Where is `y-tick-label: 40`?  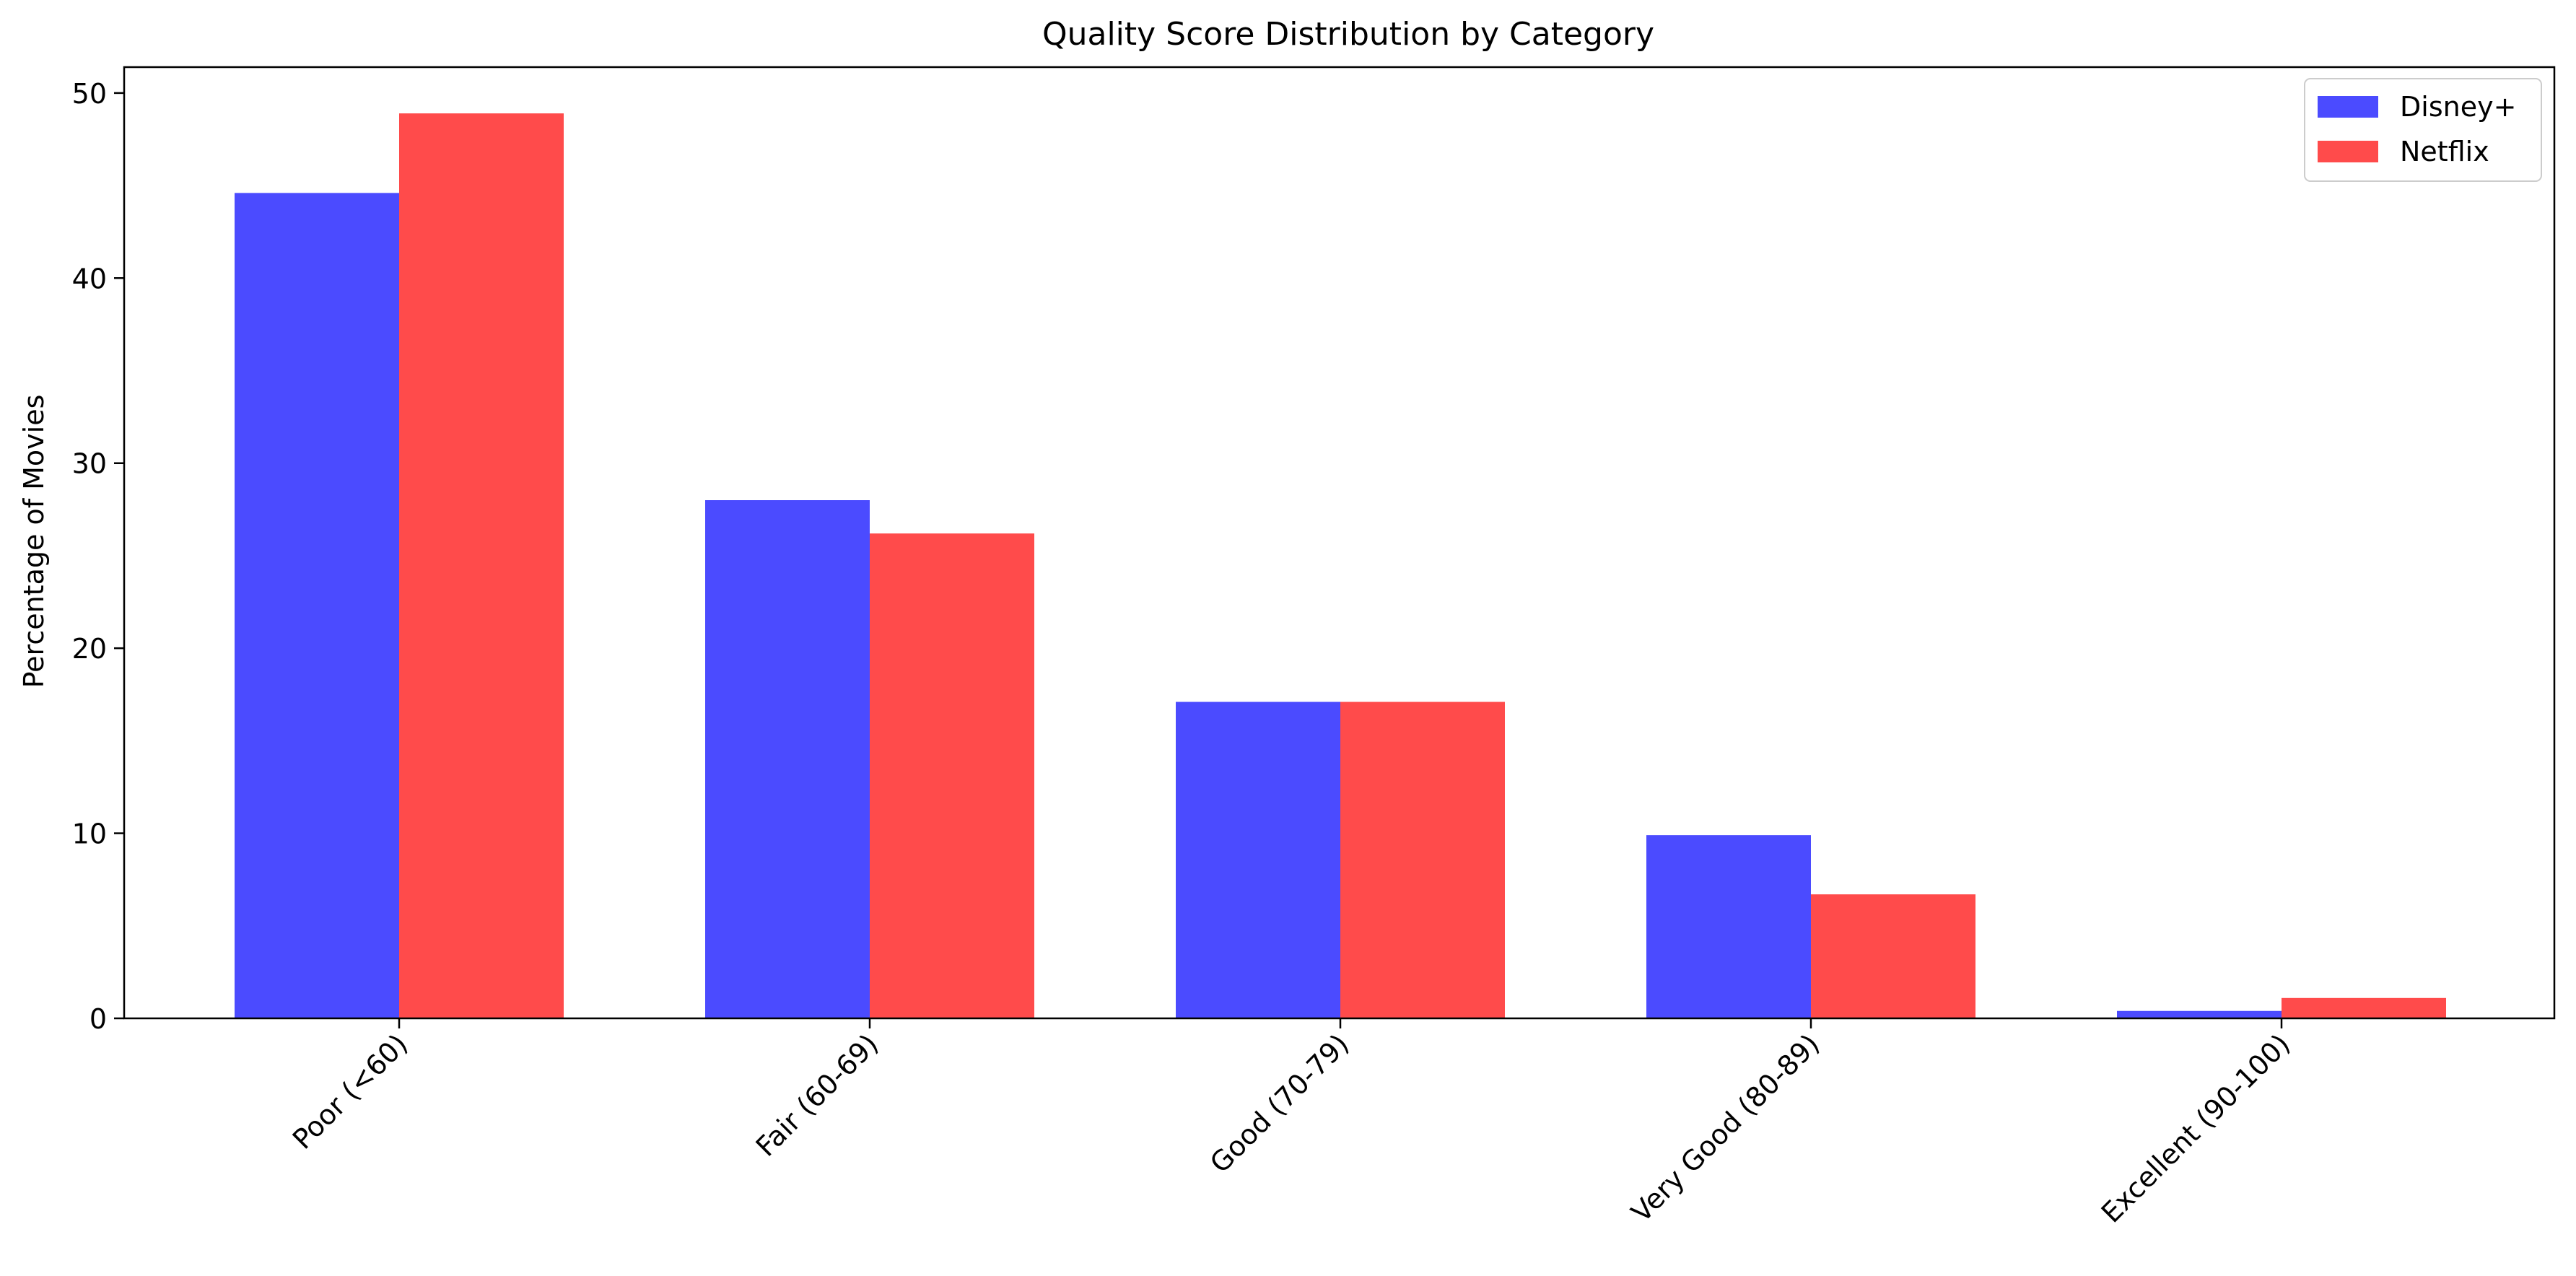
y-tick-label: 40 is located at coordinates (89, 278).